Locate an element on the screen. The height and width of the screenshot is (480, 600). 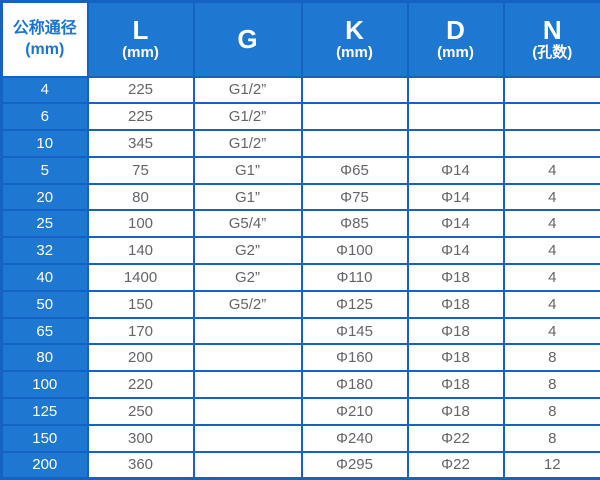
table-row: 100 220 Φ180 Φ18 8 is located at coordinates (300, 385).